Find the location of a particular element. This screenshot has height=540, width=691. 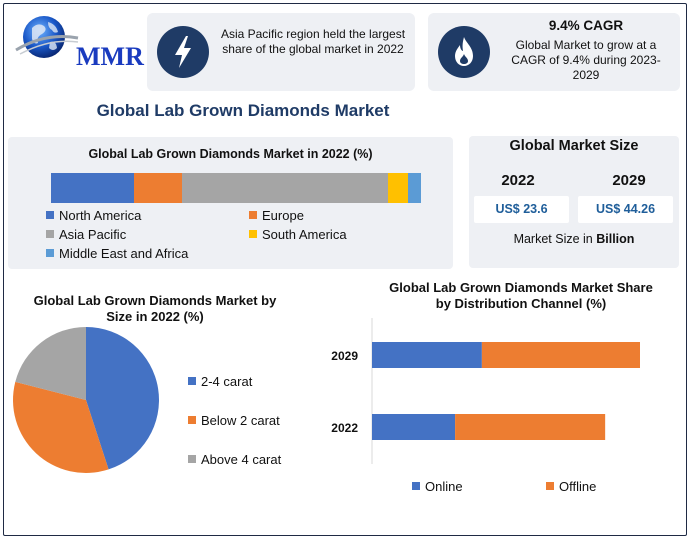

legend-label: Middle East and Africa is located at coordinates (124, 253).